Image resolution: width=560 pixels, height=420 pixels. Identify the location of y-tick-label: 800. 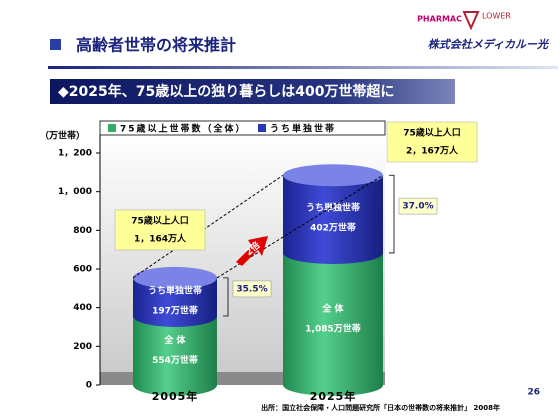
(82, 231).